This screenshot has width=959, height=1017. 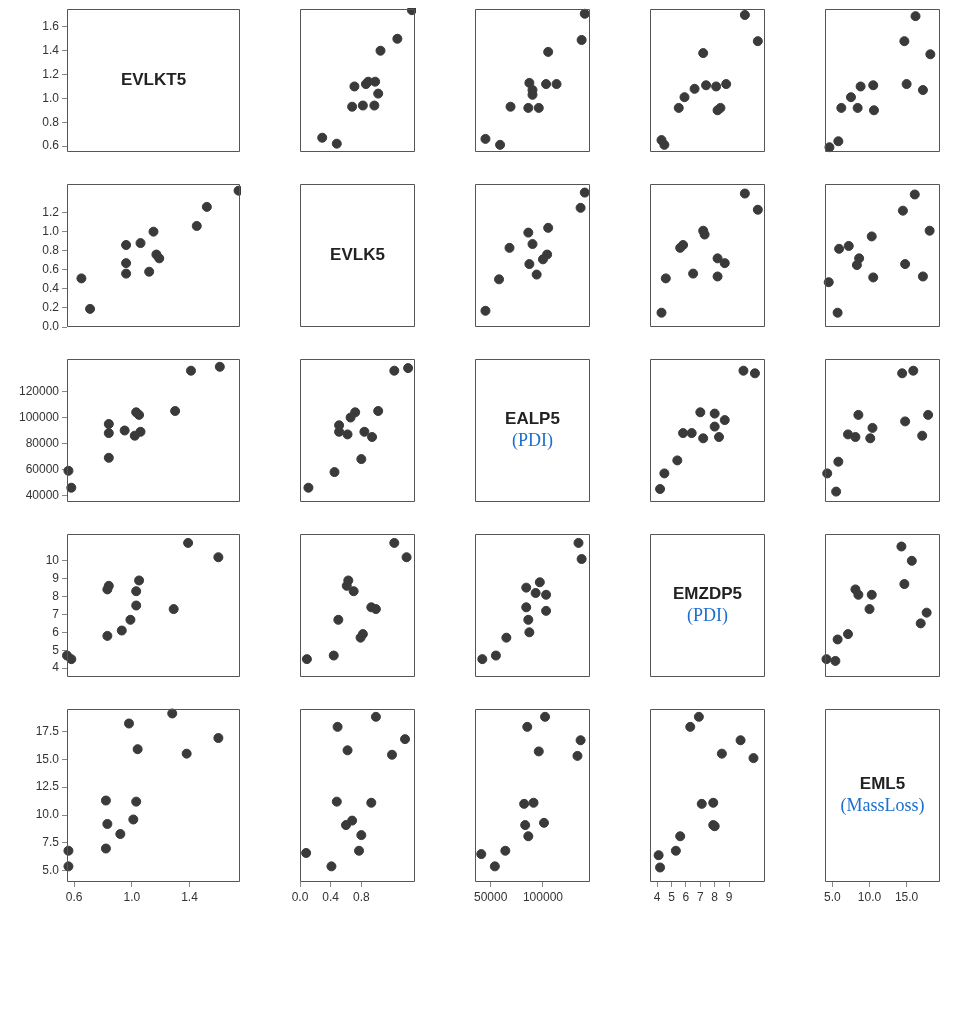 What do you see at coordinates (56, 631) in the screenshot?
I see `y-tick-label: 6` at bounding box center [56, 631].